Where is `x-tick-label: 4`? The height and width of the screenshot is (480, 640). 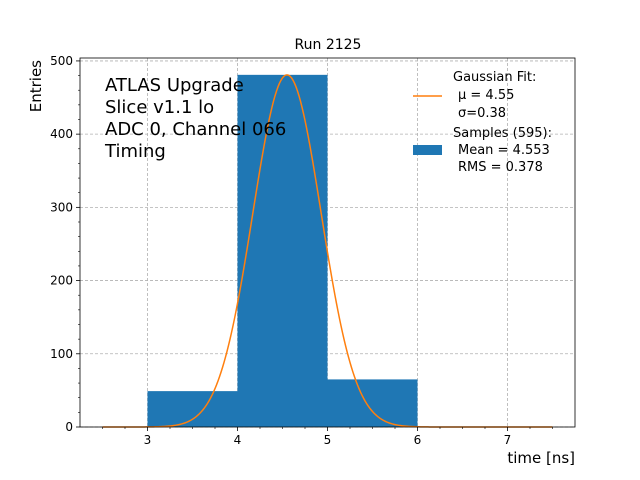
x-tick-label: 4 is located at coordinates (238, 440).